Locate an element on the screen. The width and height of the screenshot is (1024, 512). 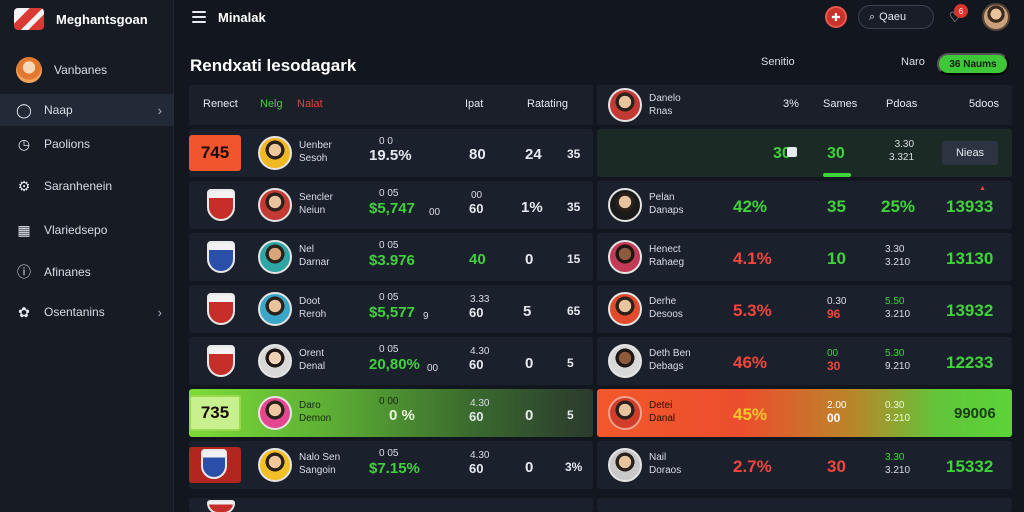
user-avatar is located at coordinates (996, 17).